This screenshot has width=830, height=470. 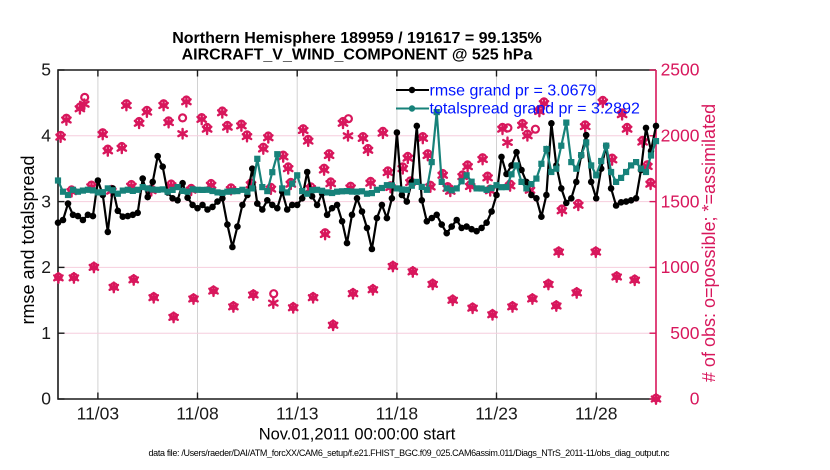 What do you see at coordinates (684, 333) in the screenshot?
I see `svg-text: 500` at bounding box center [684, 333].